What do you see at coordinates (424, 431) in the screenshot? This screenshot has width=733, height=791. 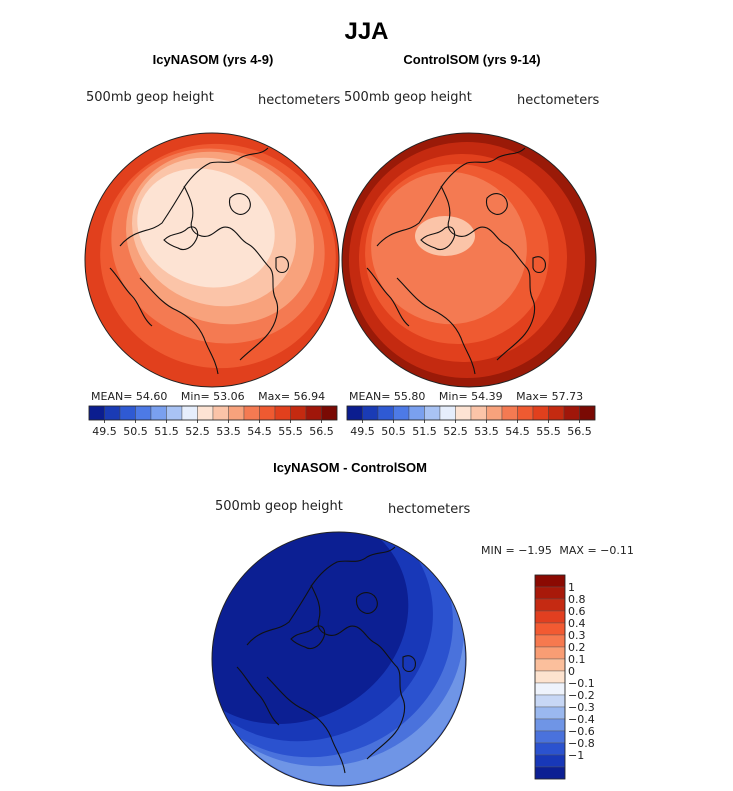 I see `right-colorbar-tick-label: 51.5` at bounding box center [424, 431].